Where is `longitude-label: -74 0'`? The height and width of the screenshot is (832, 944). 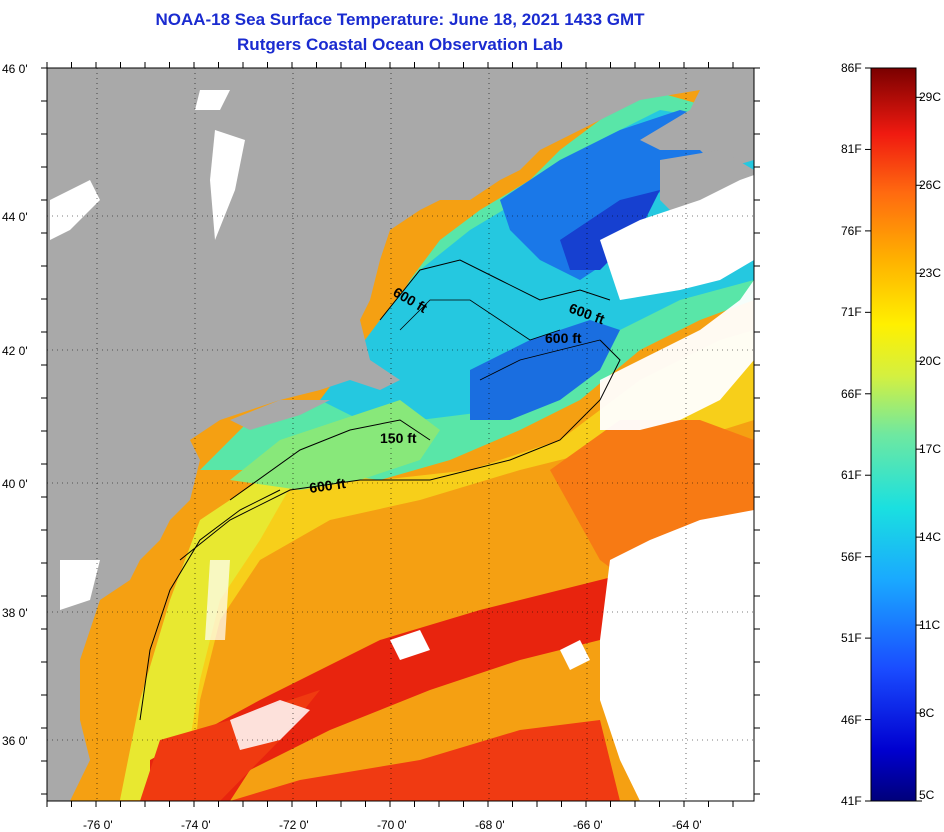
longitude-label: -74 0' is located at coordinates (196, 825).